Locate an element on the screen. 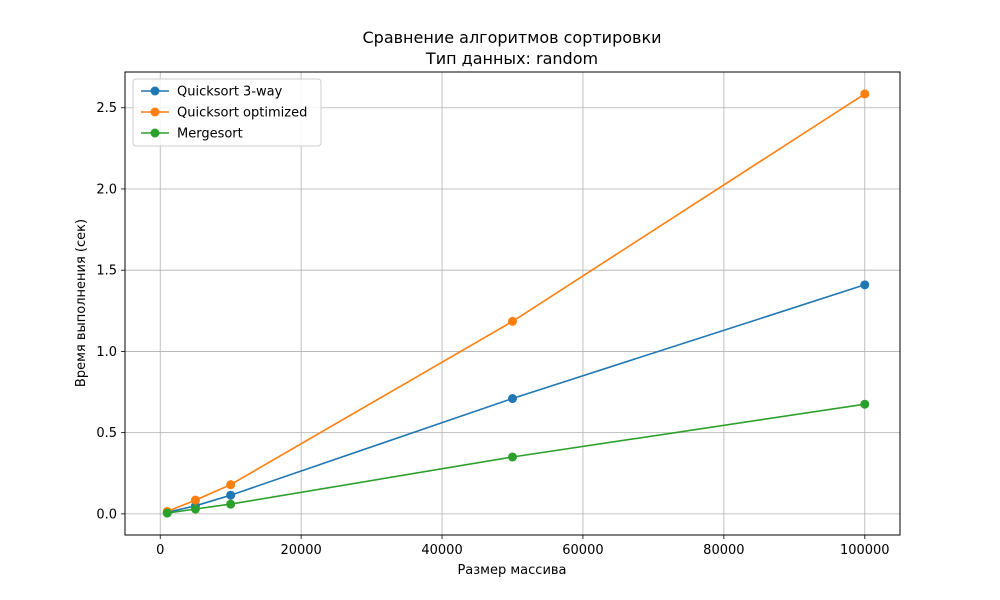 This screenshot has height=600, width=1000. legend-box is located at coordinates (227, 112).